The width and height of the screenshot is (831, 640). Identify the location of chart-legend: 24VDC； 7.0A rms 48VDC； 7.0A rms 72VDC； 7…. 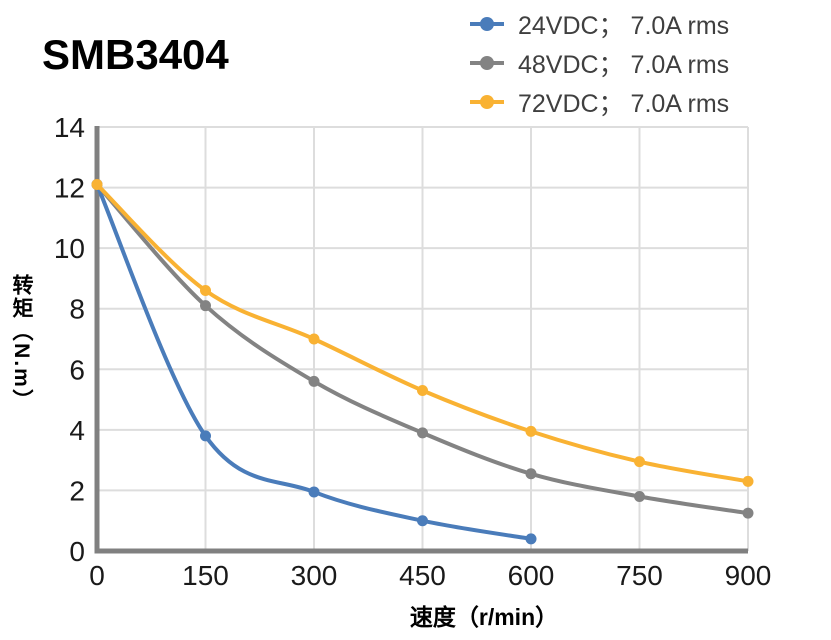
(645, 62).